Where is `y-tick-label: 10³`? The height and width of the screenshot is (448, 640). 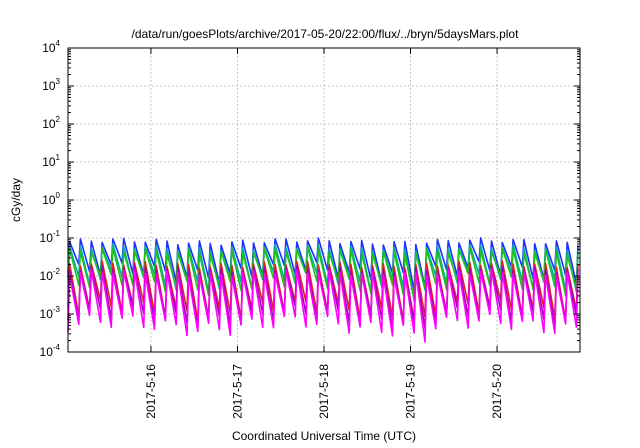 y-tick-label: 10³ is located at coordinates (51, 85).